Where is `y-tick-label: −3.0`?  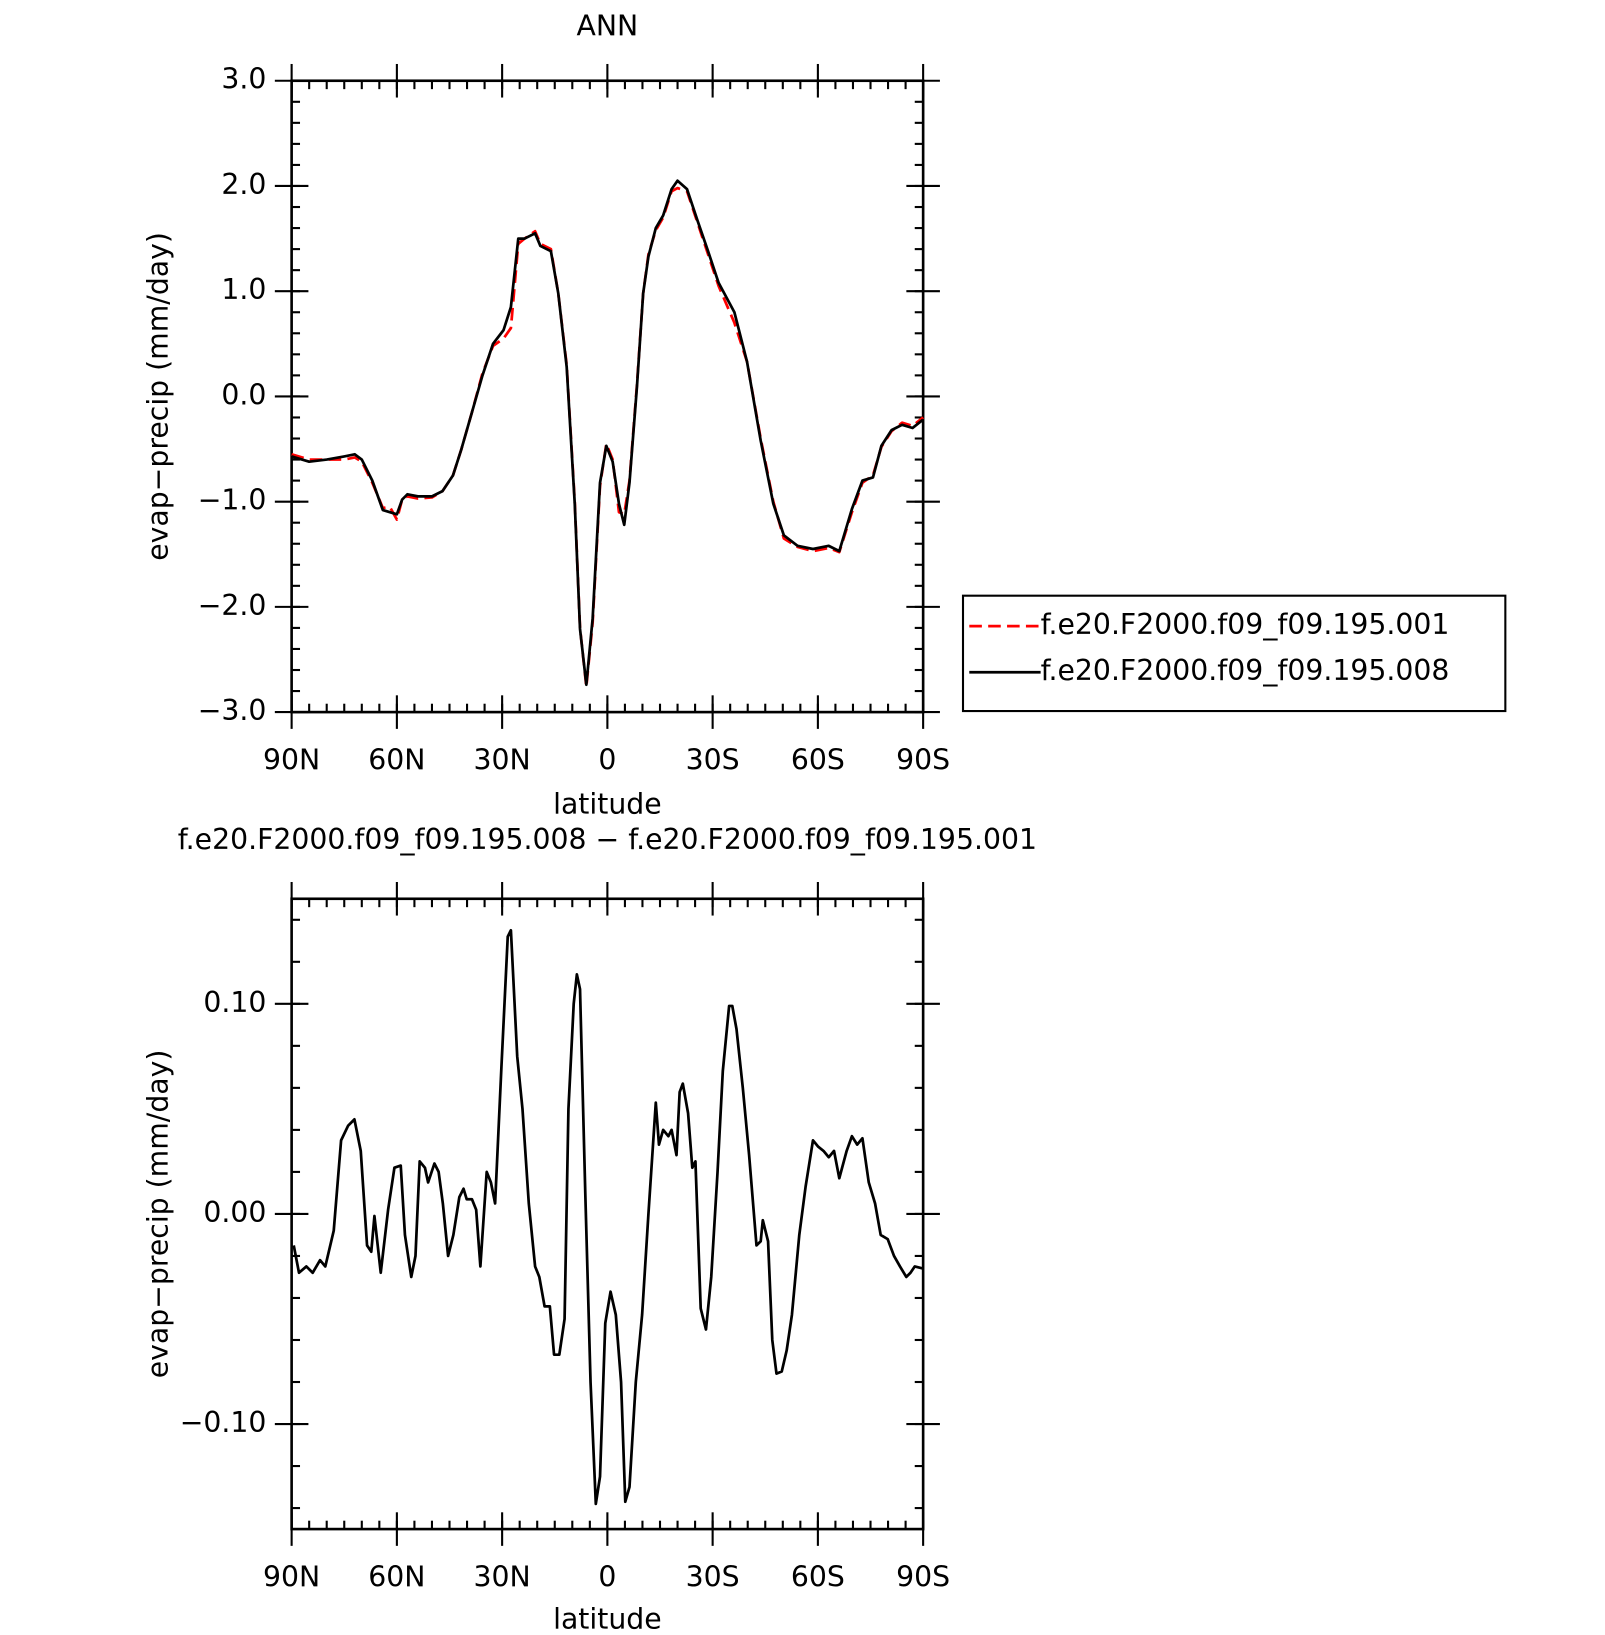
y-tick-label: −3.0 is located at coordinates (232, 710).